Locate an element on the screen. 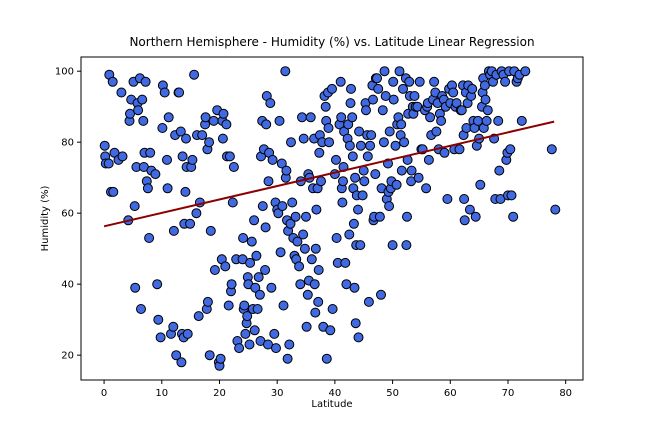 This screenshot has width=648, height=432. x-axis-label: Latitude is located at coordinates (331, 404).